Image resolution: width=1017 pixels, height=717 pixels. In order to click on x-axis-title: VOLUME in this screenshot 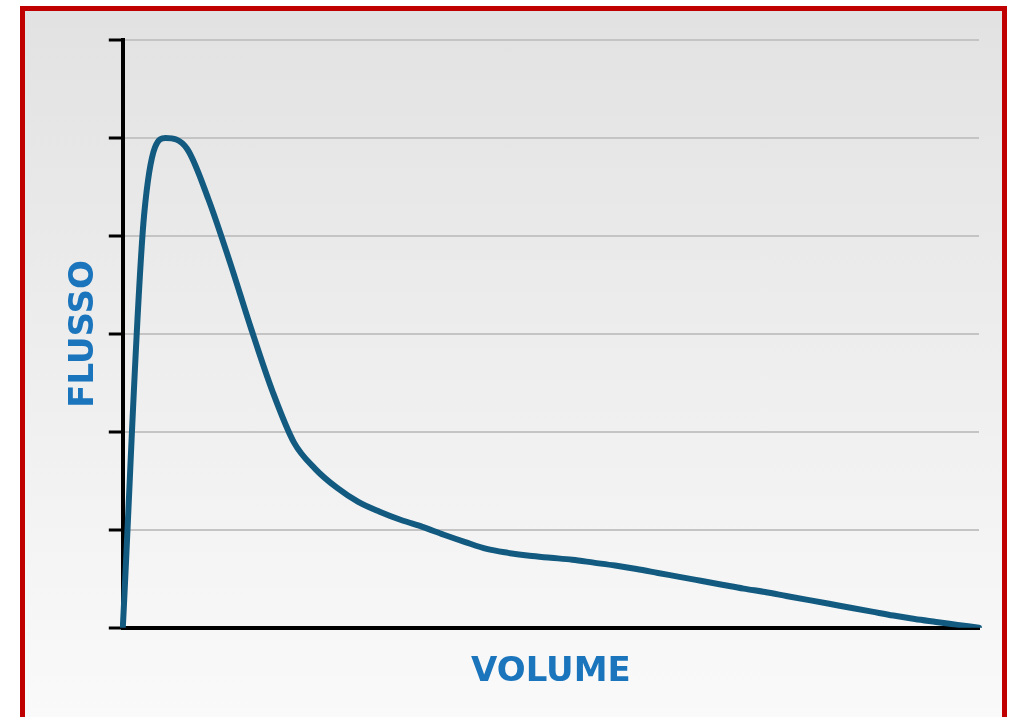, I will do `click(551, 669)`.